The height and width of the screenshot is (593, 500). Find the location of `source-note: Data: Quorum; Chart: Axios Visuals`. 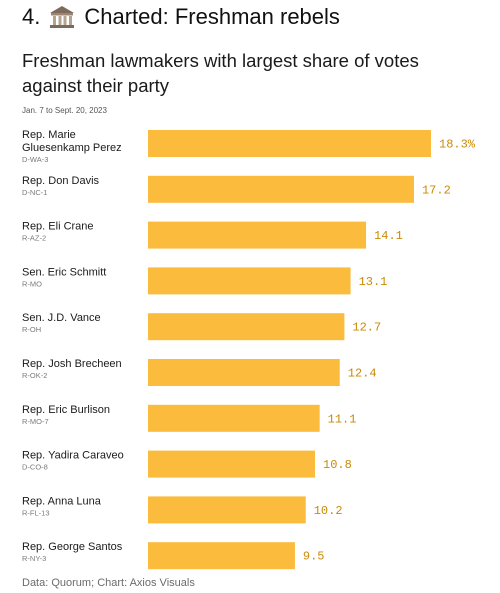

source-note: Data: Quorum; Chart: Axios Visuals is located at coordinates (108, 583).